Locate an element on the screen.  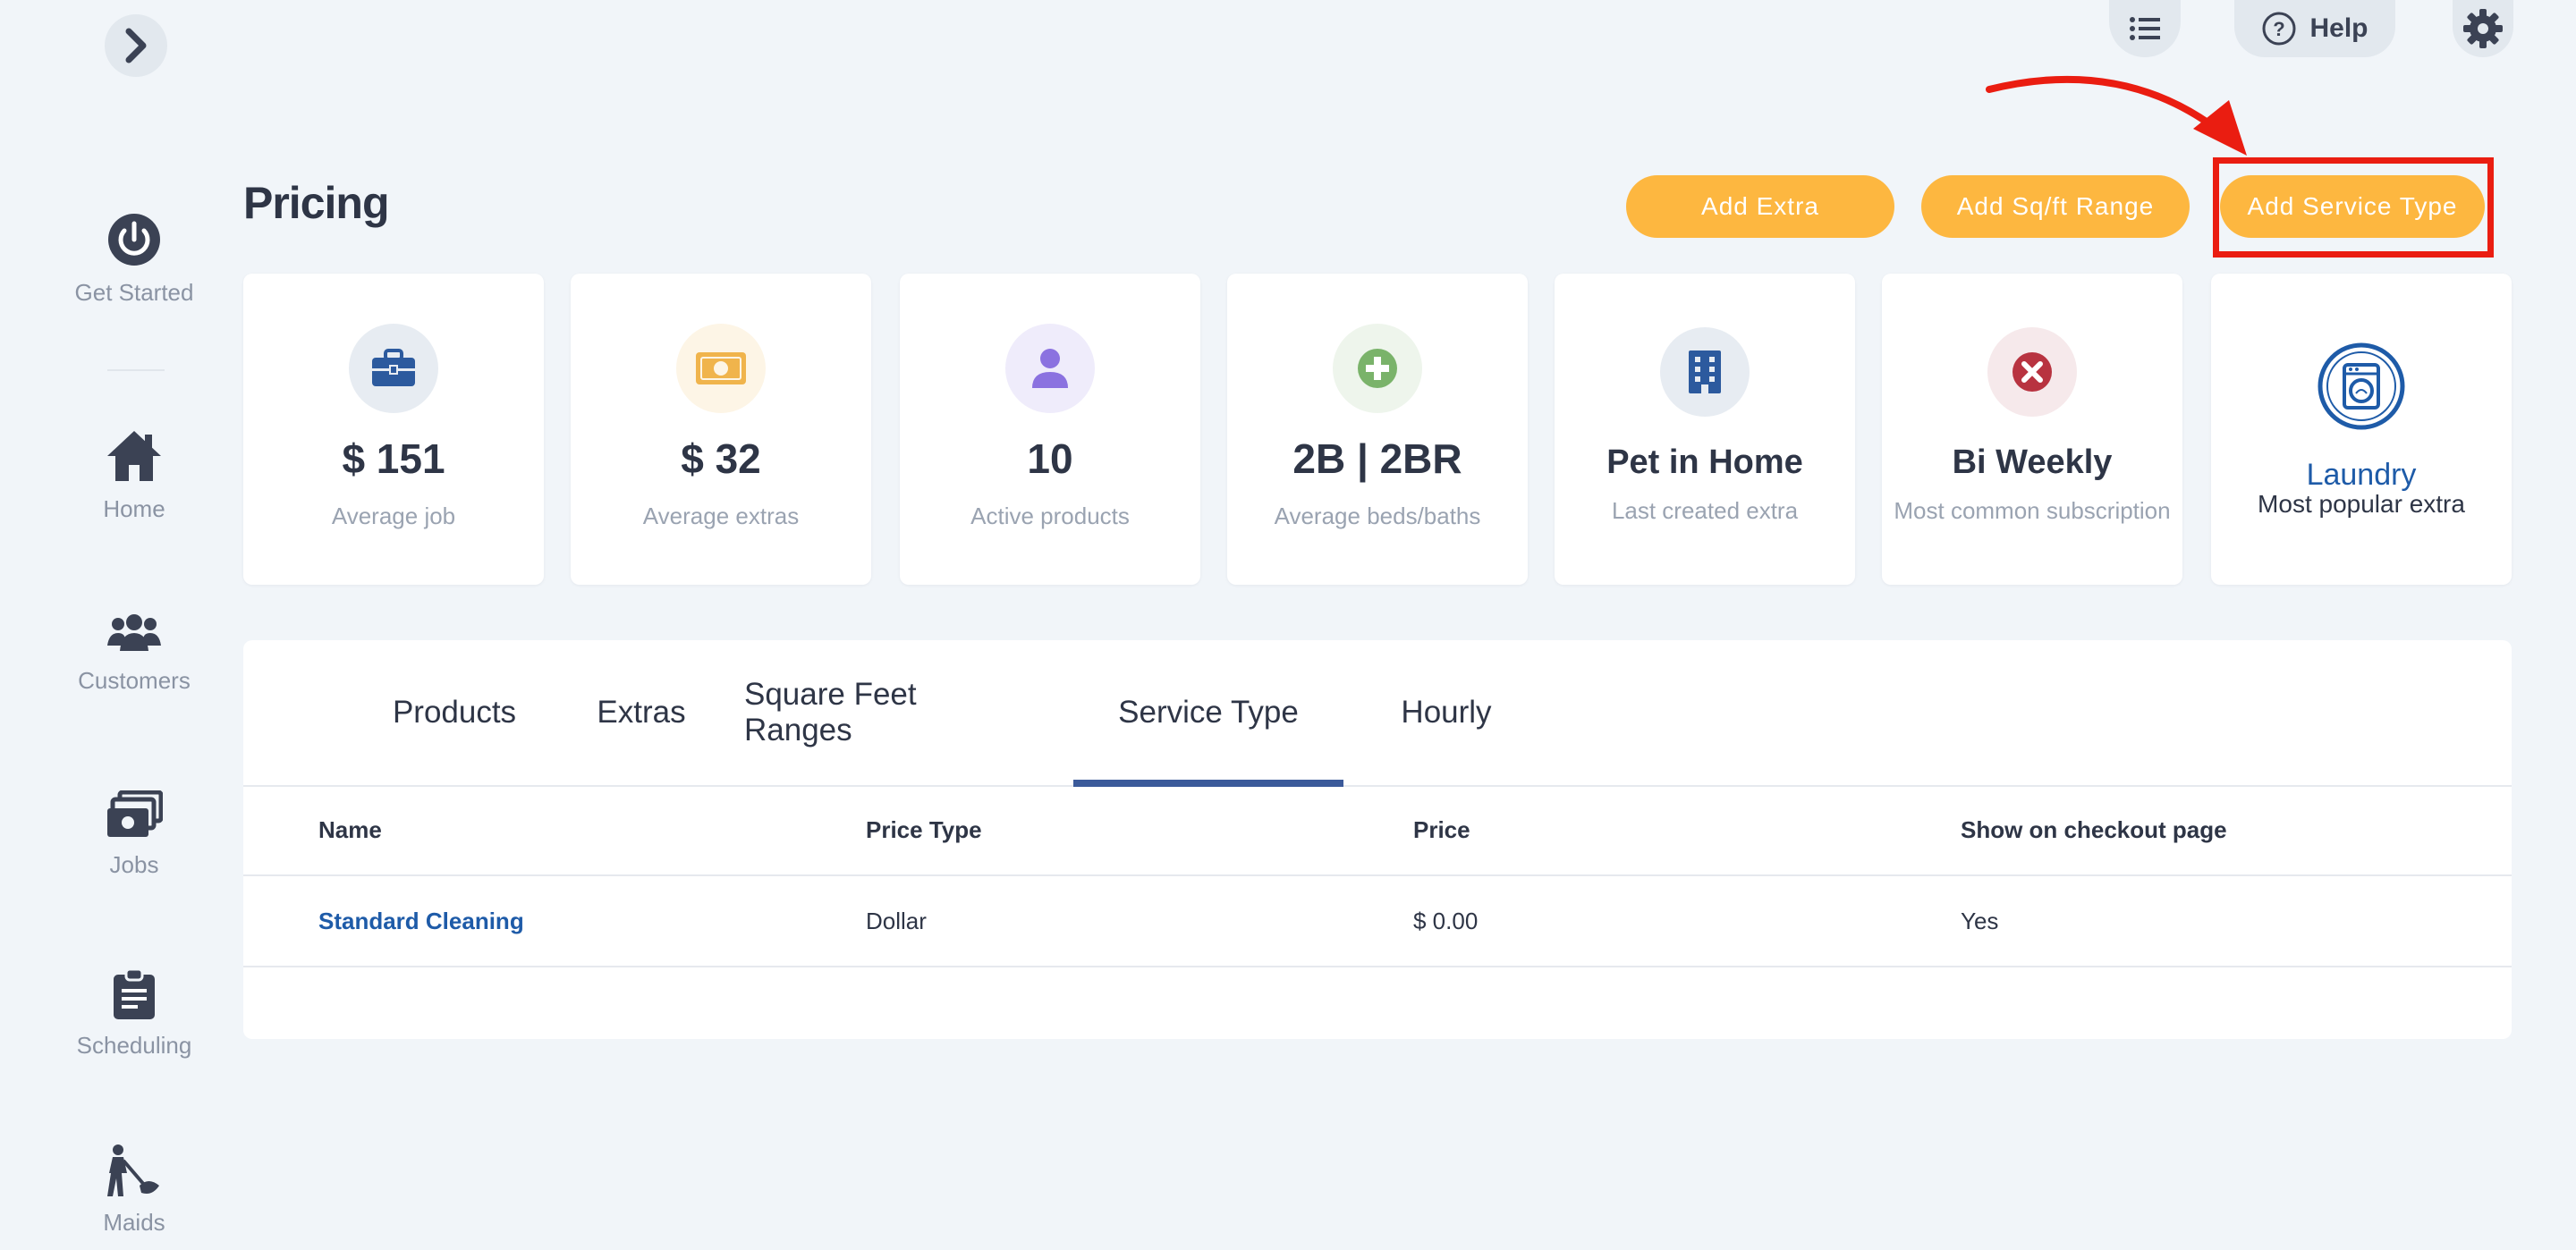
page-title: Pricing is located at coordinates (316, 203).